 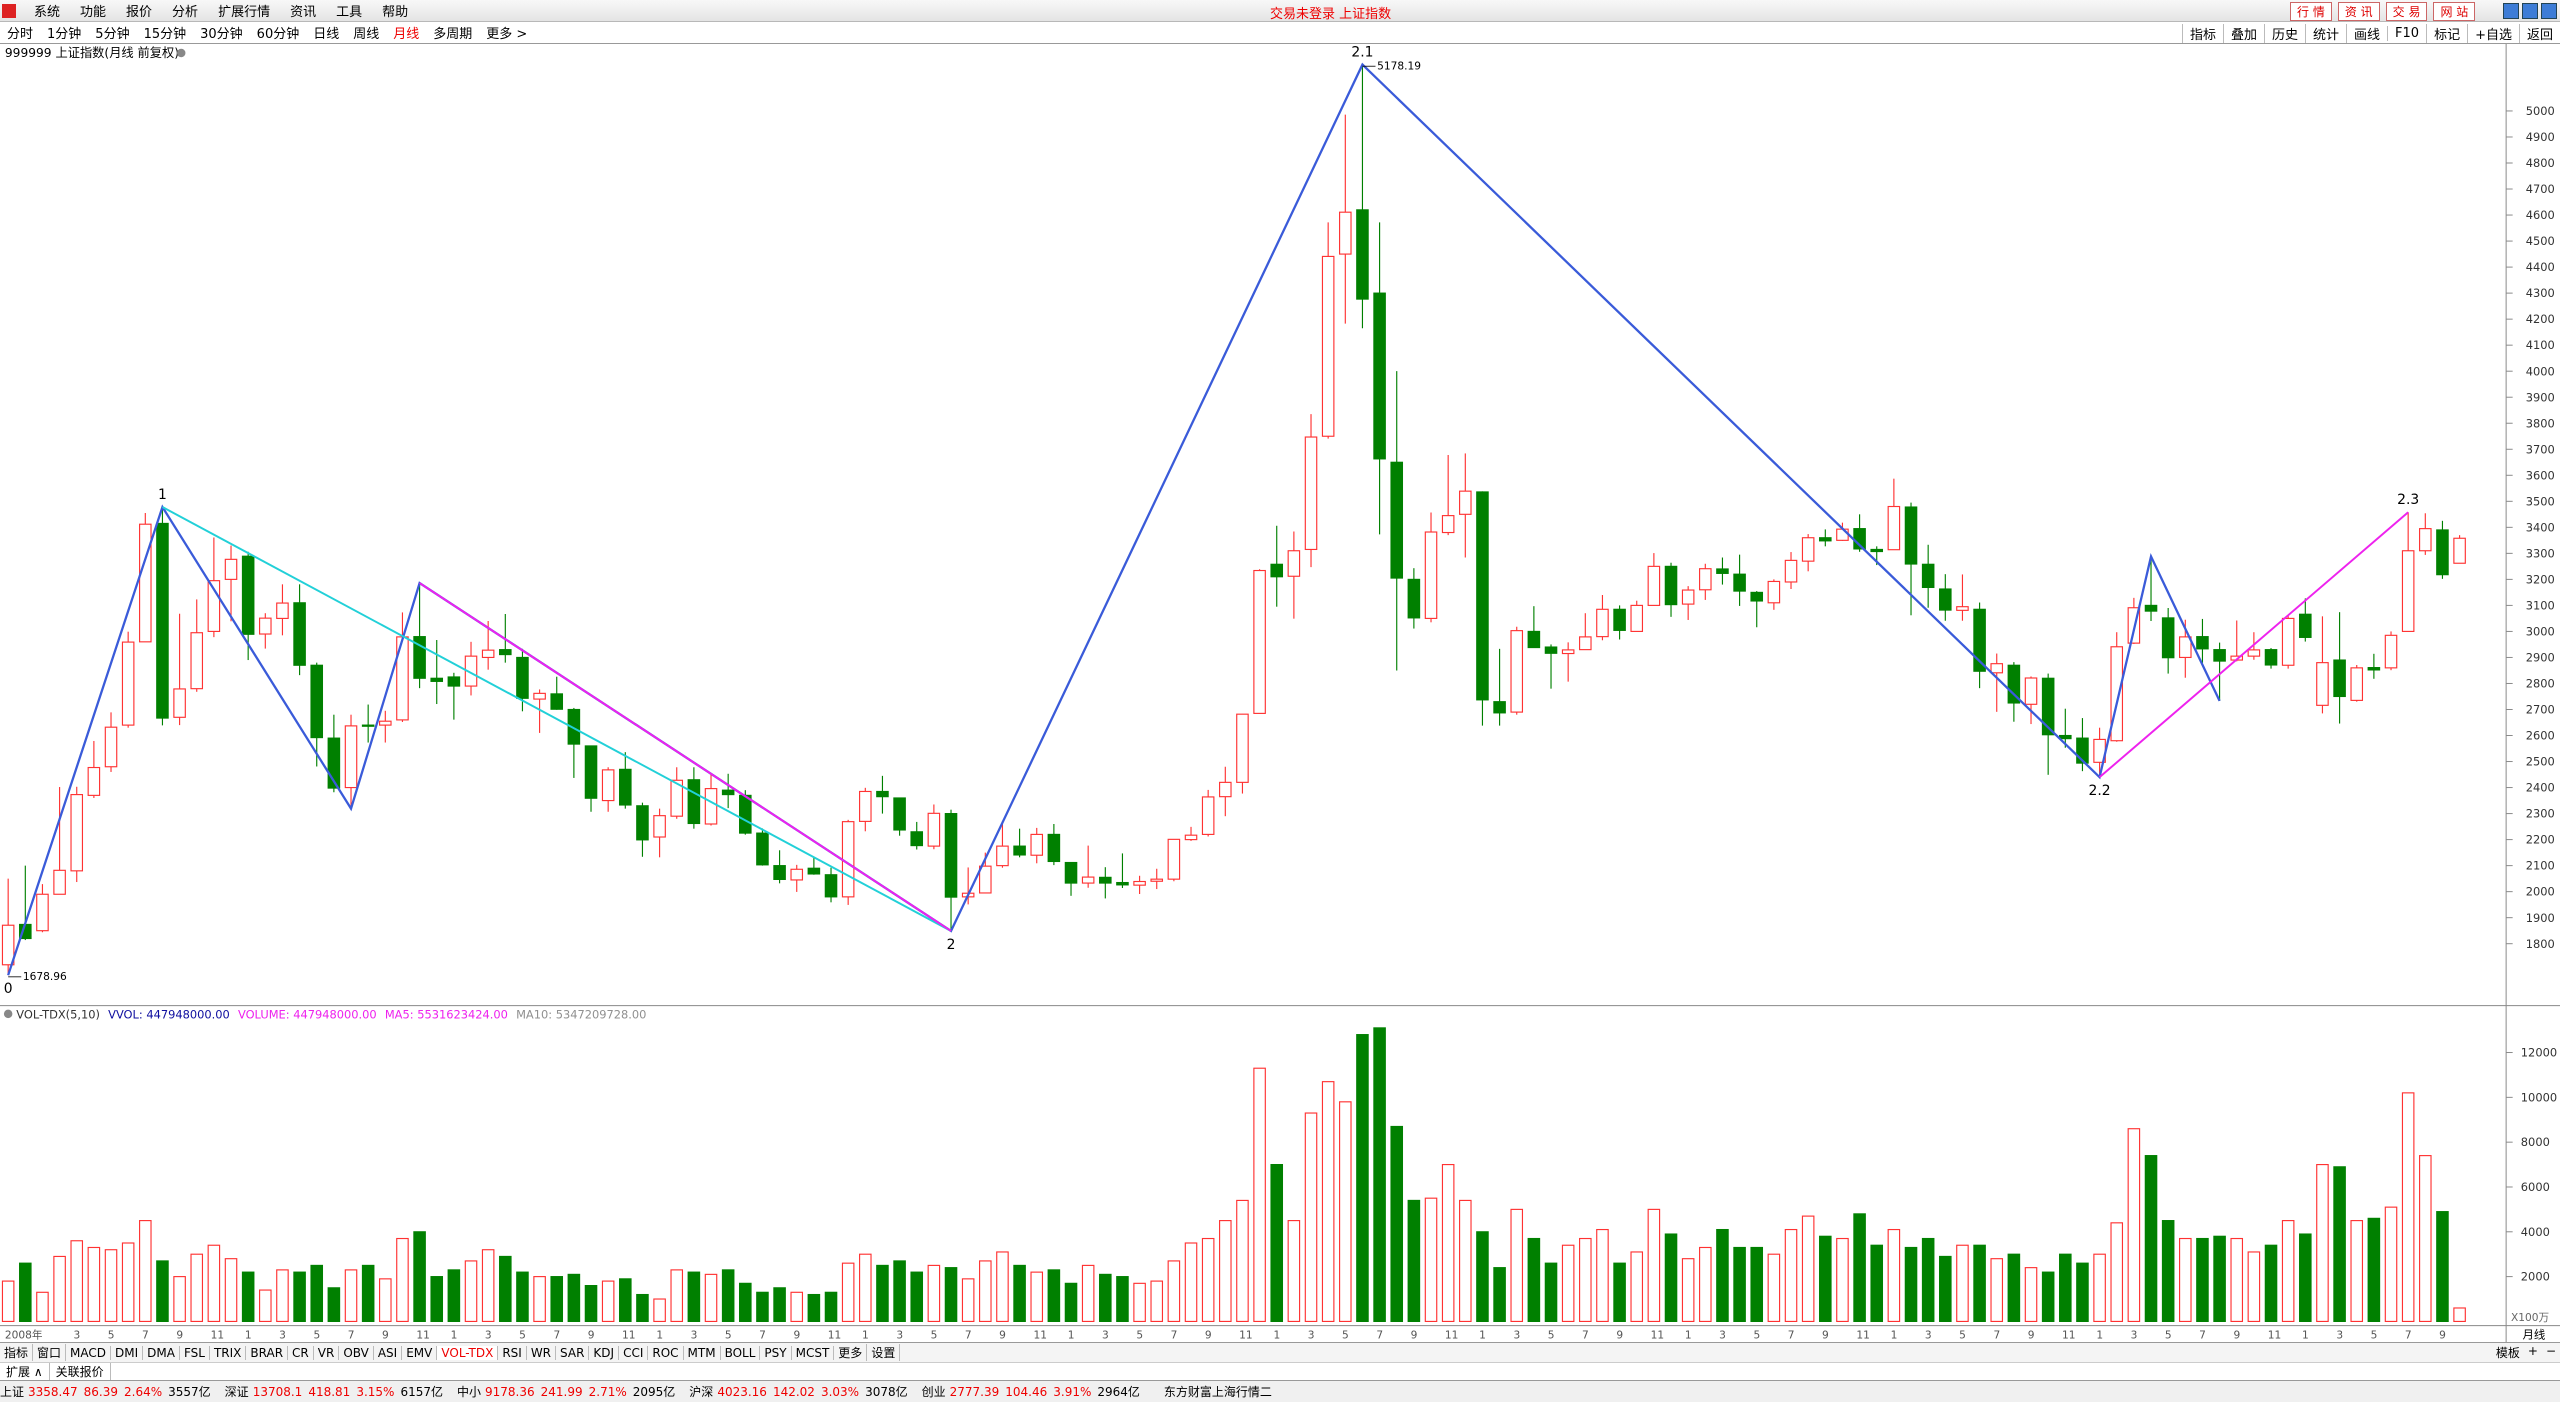 What do you see at coordinates (112, 34) in the screenshot?
I see `period-tab: 5分钟` at bounding box center [112, 34].